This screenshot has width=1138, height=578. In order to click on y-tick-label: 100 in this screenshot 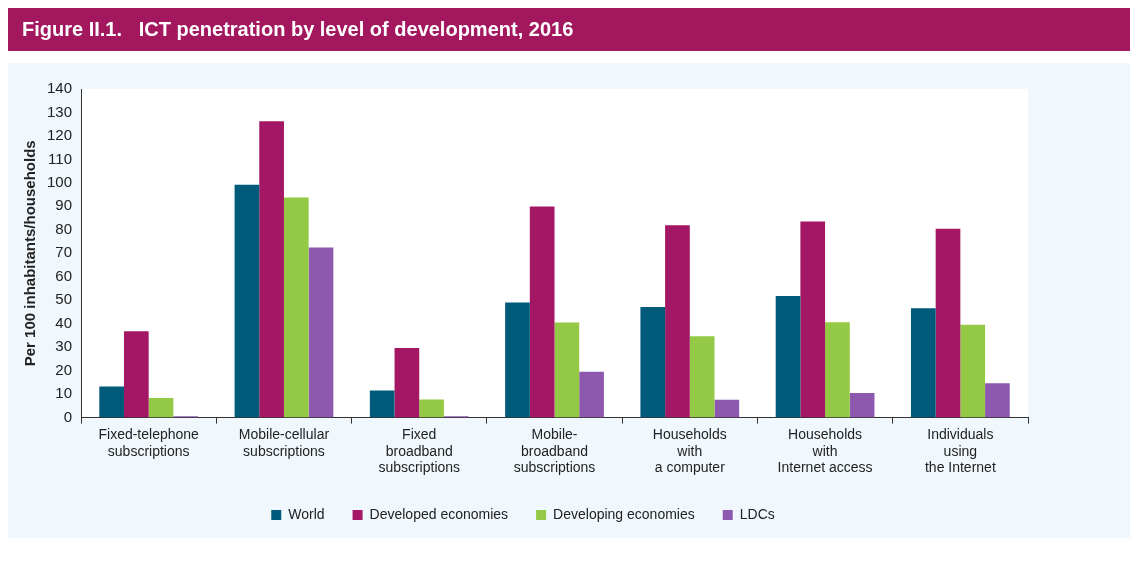, I will do `click(60, 182)`.